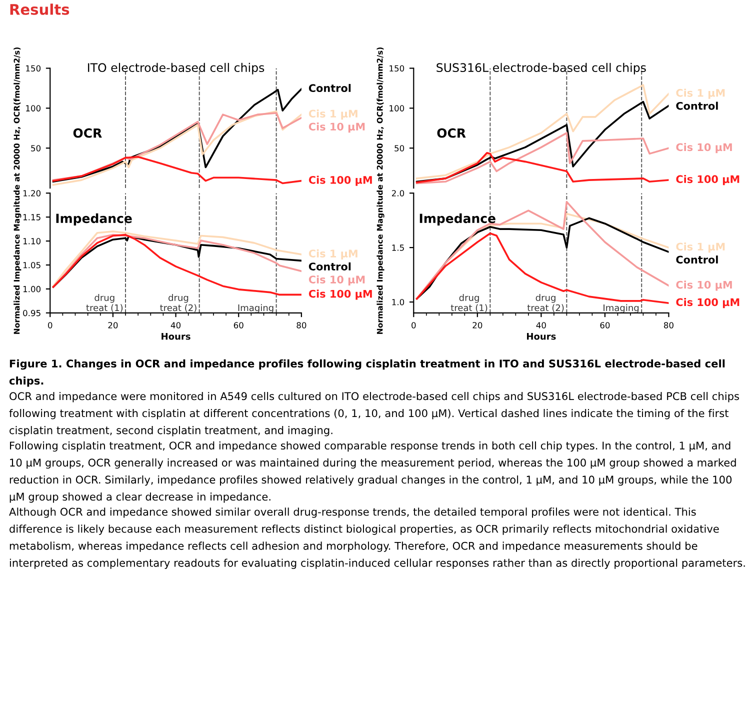 This screenshot has width=748, height=726. I want to click on text: Results, so click(40, 9).